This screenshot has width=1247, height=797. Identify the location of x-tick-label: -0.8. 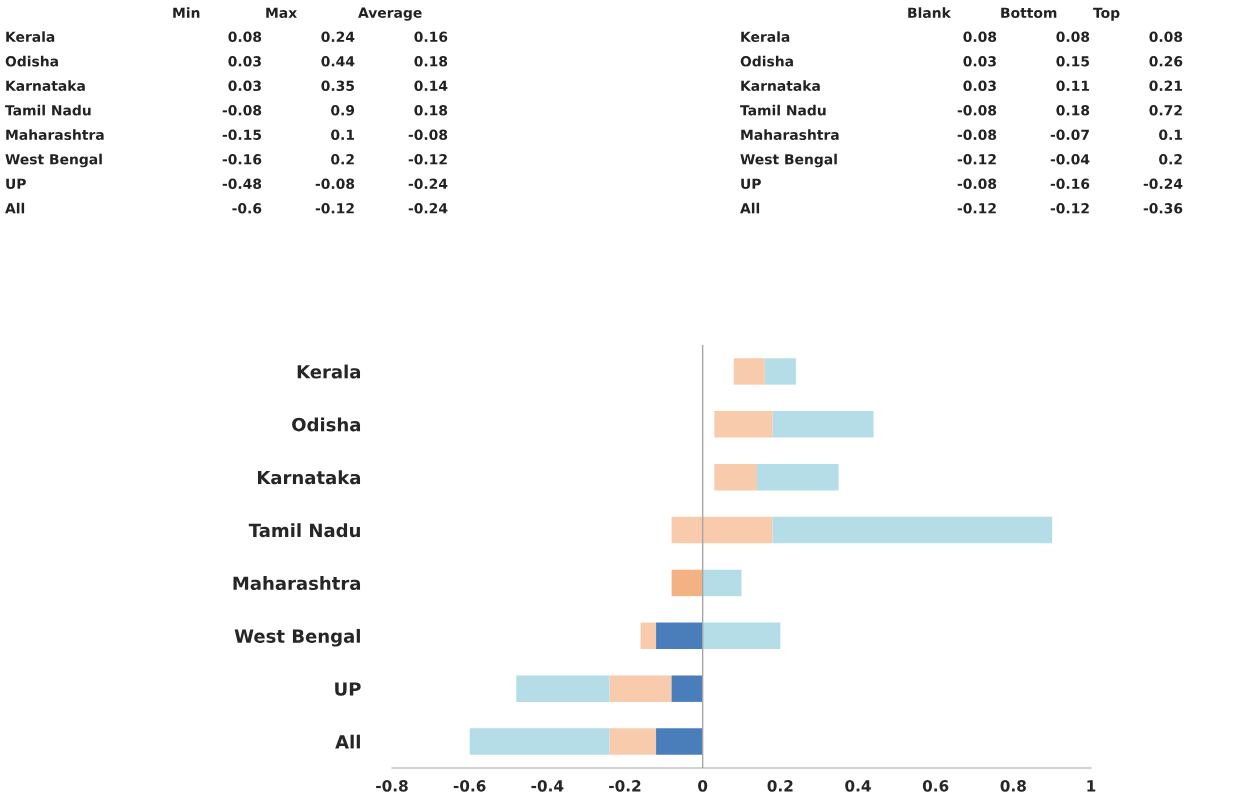
(392, 786).